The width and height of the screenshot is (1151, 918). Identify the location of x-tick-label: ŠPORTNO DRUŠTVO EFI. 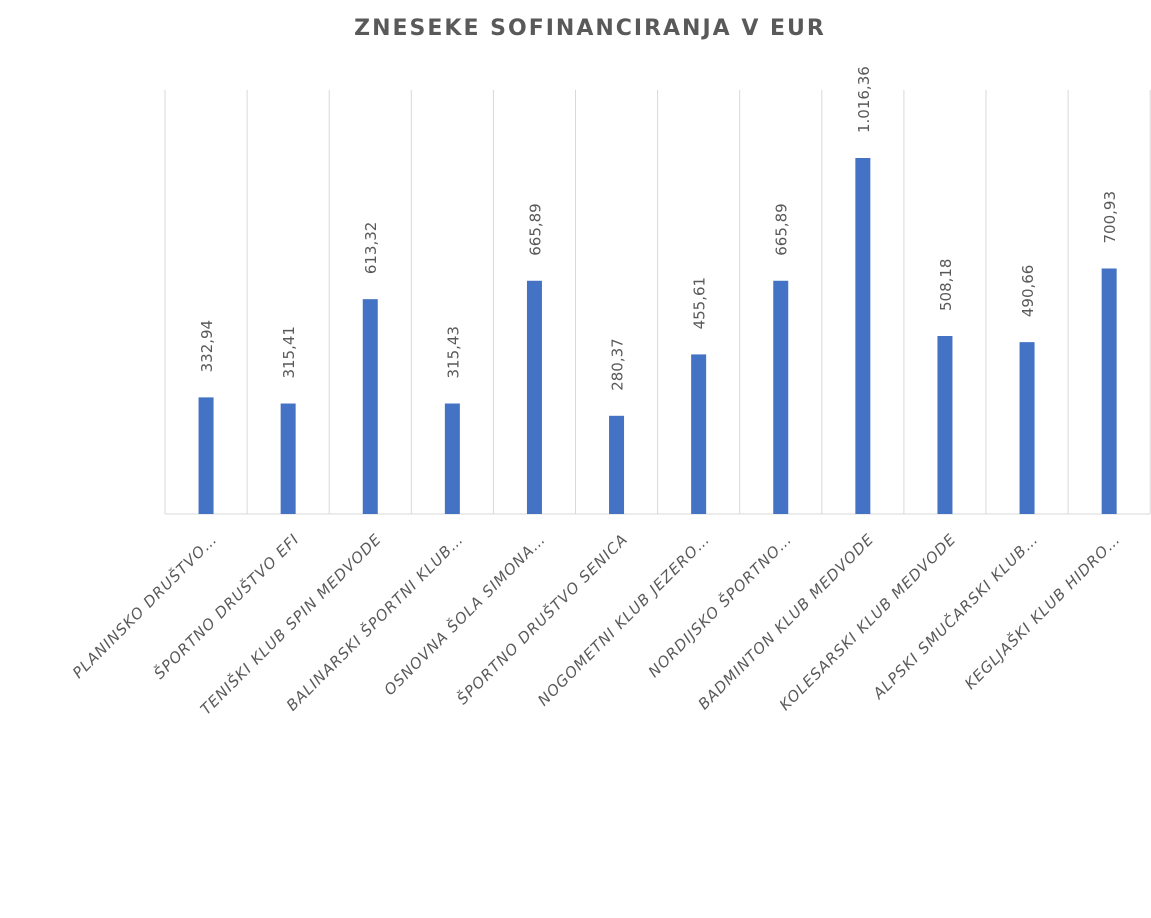
(226, 605).